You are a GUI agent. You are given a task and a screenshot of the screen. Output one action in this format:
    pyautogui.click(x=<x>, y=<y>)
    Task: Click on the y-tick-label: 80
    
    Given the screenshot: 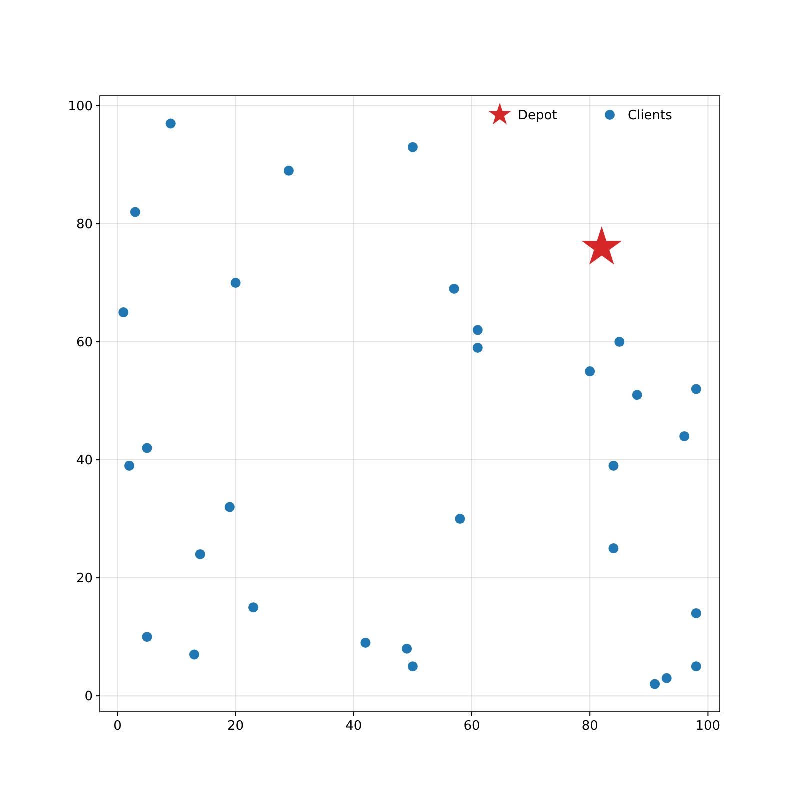 What is the action you would take?
    pyautogui.click(x=84, y=225)
    